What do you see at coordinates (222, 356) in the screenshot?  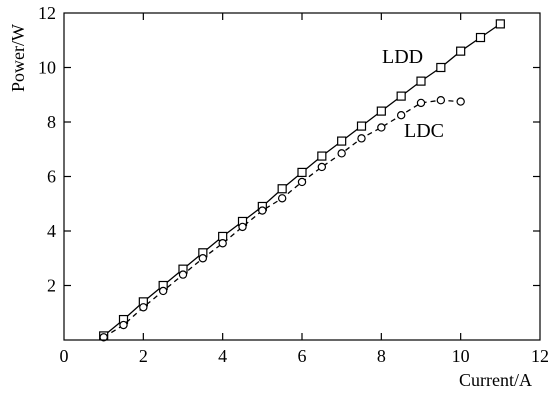 I see `x-tick-label: 4` at bounding box center [222, 356].